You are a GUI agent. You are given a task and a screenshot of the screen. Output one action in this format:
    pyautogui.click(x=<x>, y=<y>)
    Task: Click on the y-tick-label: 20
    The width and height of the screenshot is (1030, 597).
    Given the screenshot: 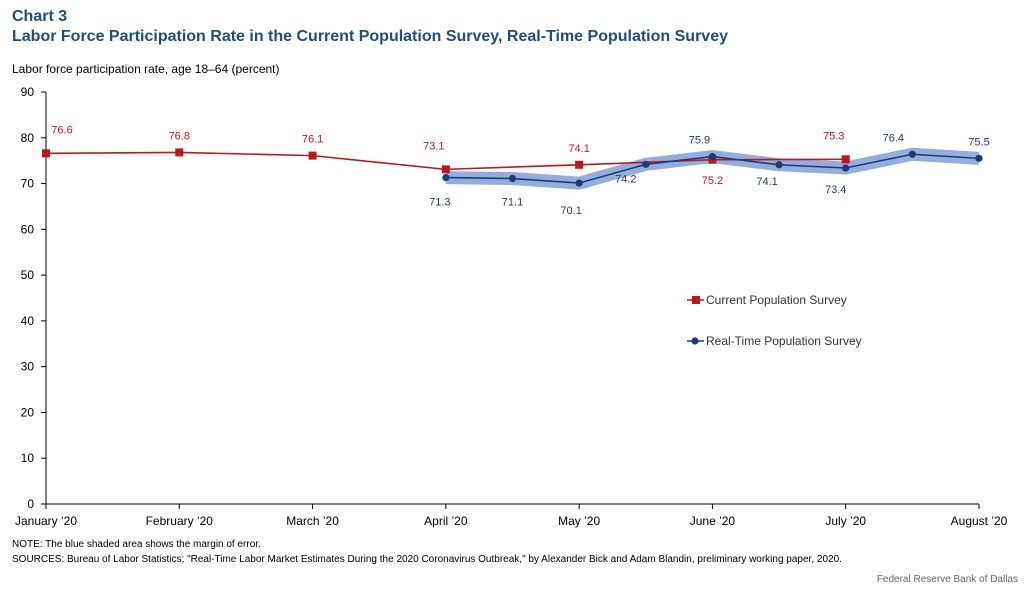 What is the action you would take?
    pyautogui.click(x=28, y=412)
    